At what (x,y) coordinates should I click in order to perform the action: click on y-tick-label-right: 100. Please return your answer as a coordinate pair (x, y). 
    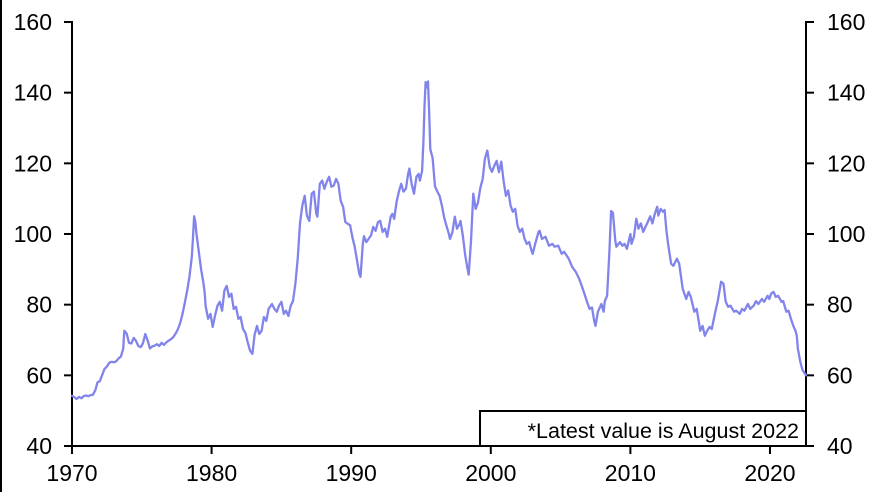
    Looking at the image, I should click on (846, 234).